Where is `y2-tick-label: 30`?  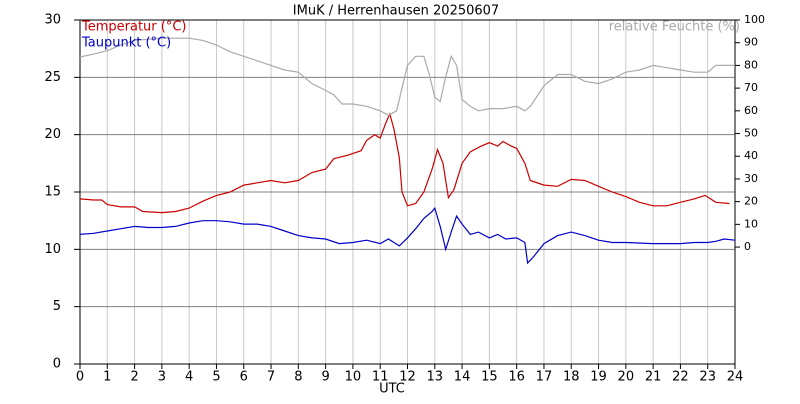
y2-tick-label: 30 is located at coordinates (751, 178).